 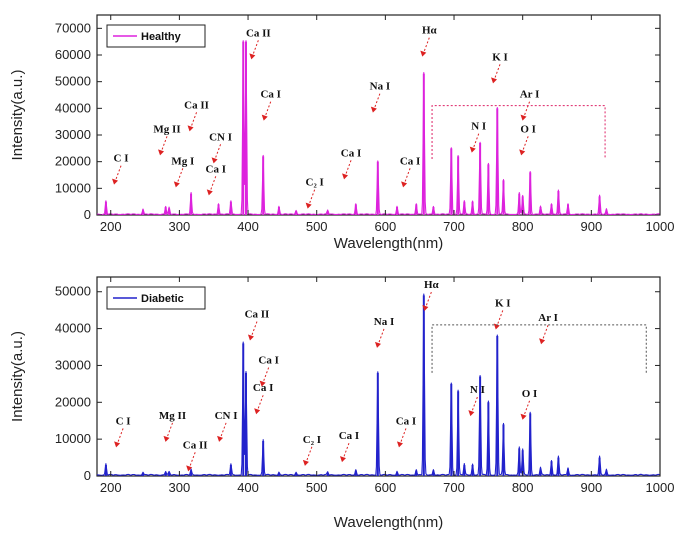 I want to click on x-tick-label: 400, so click(x=248, y=487).